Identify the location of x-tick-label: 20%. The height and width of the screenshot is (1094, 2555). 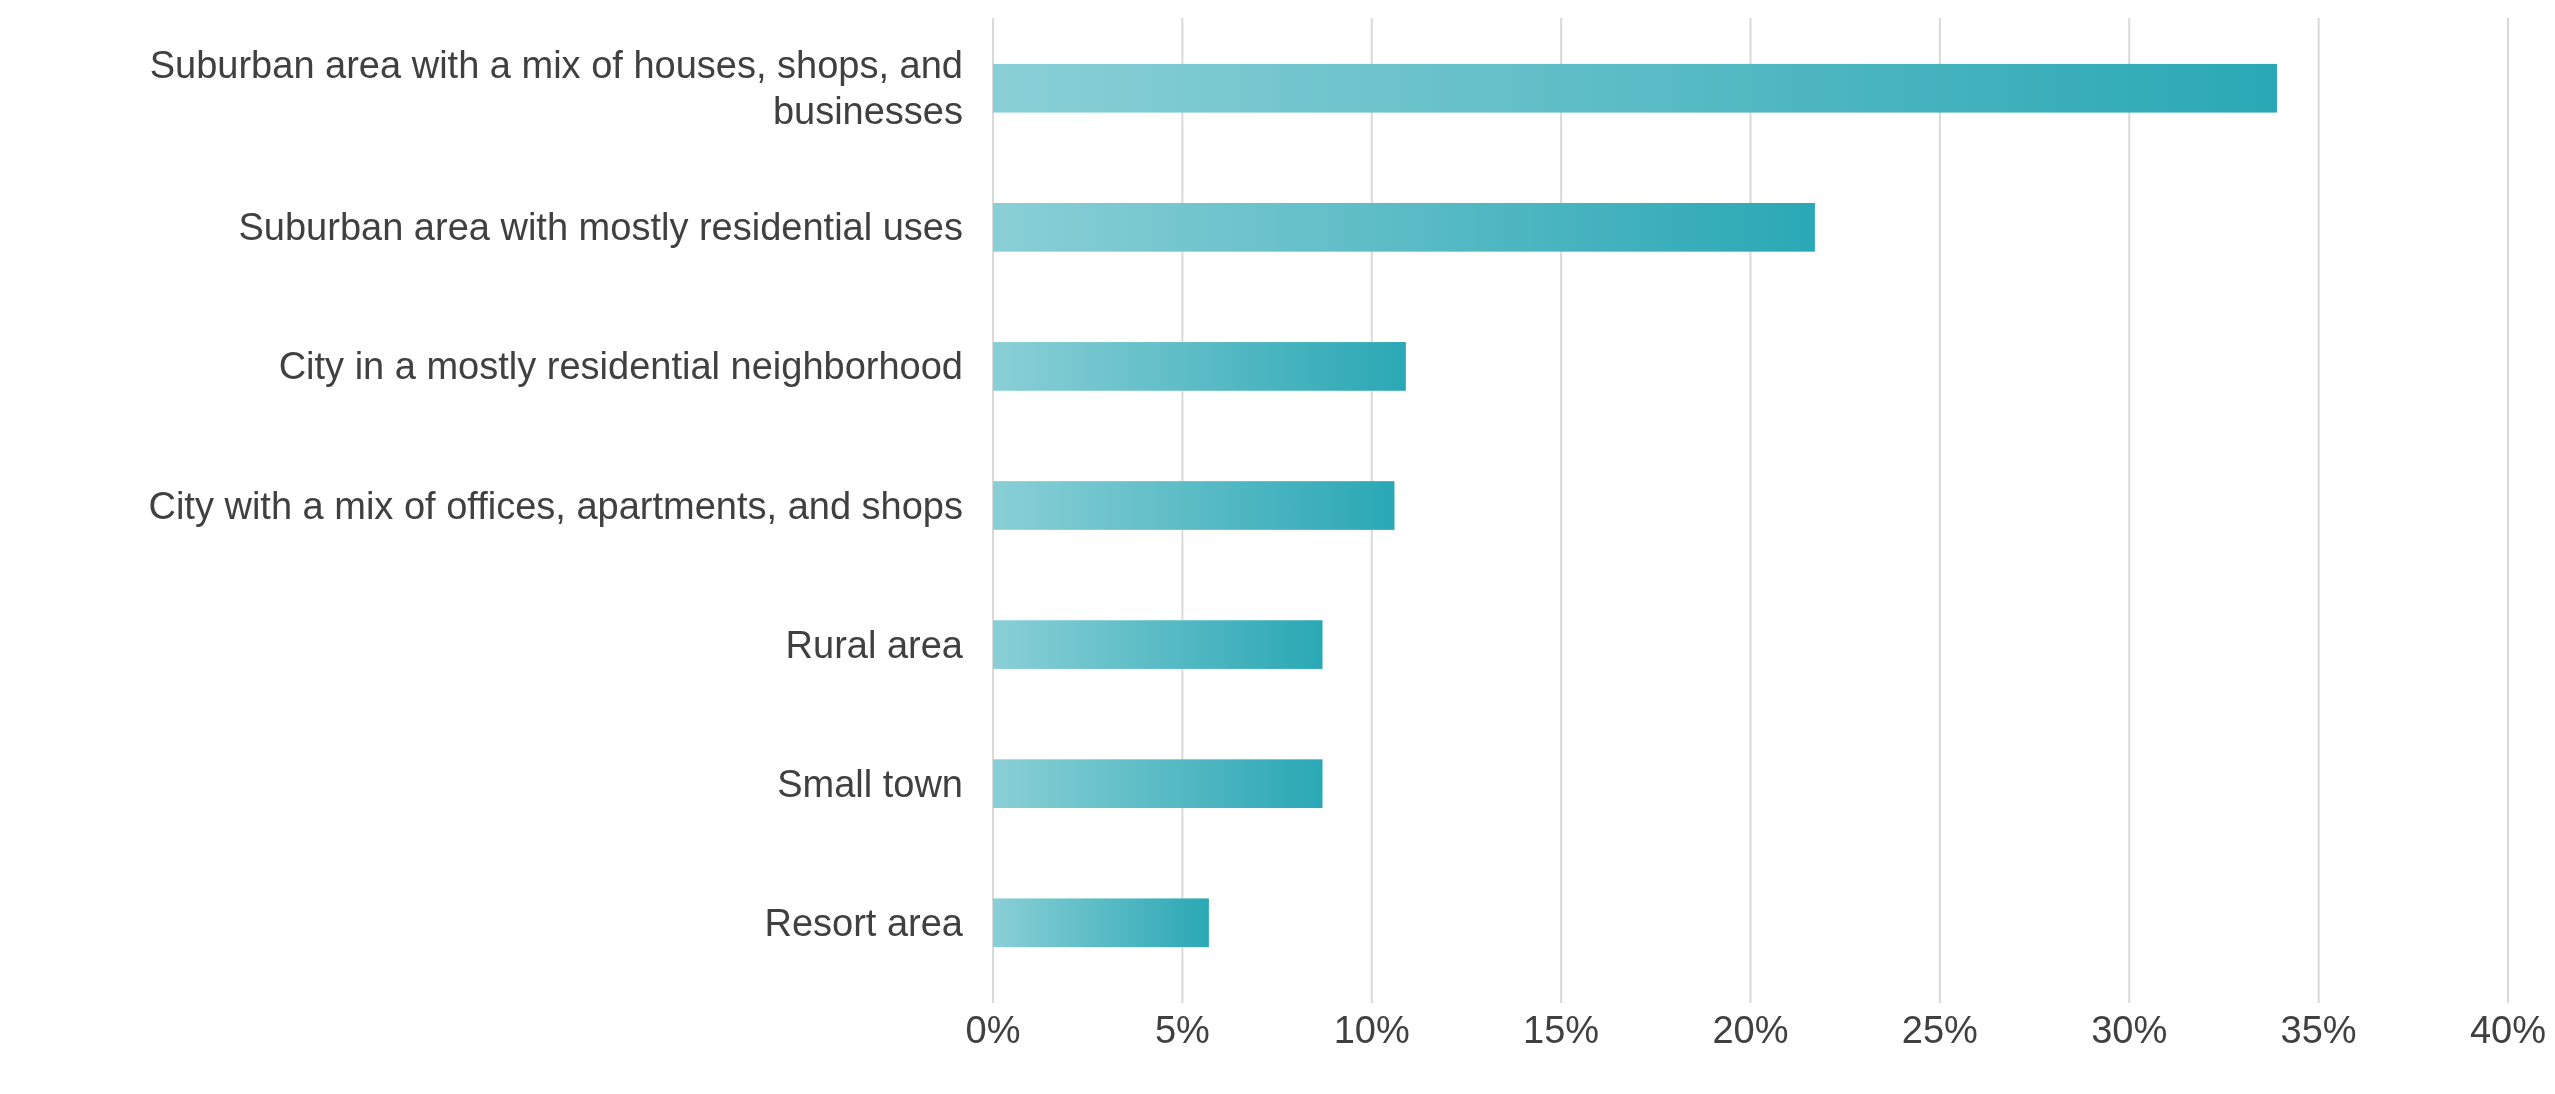
(1750, 1030).